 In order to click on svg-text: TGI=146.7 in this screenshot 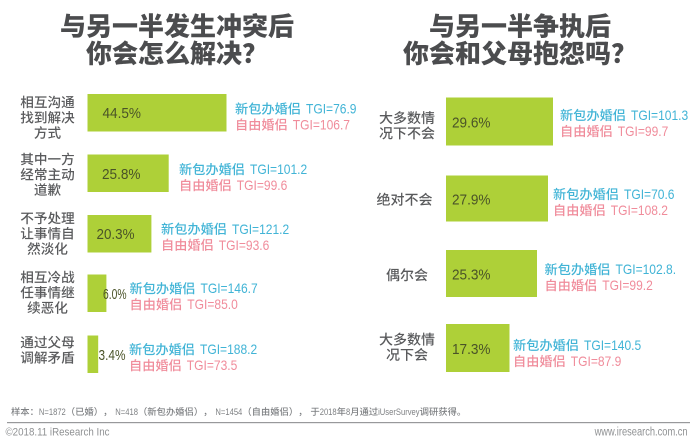, I will do `click(229, 288)`.